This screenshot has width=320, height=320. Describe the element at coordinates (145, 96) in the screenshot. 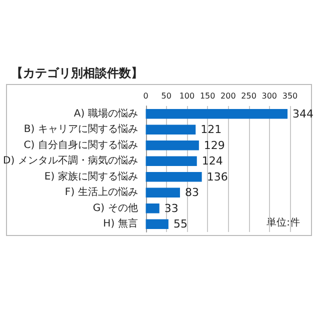

I see `x-tick-label: 0` at that location.